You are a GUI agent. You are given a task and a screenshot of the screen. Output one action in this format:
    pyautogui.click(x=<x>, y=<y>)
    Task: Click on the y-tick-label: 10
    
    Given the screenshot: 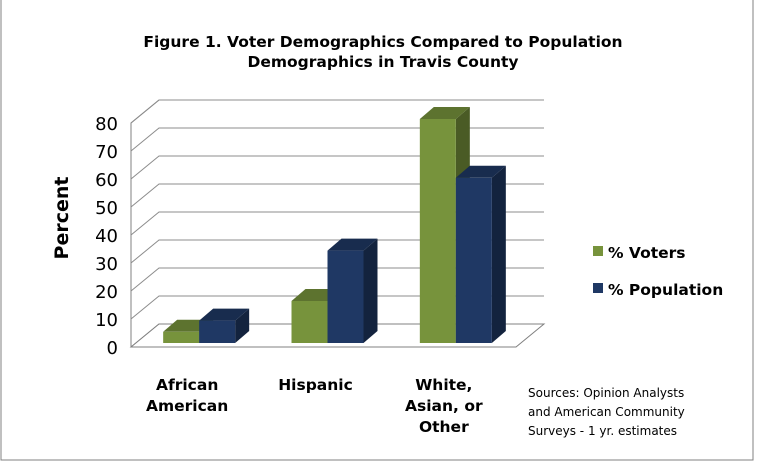 What is the action you would take?
    pyautogui.click(x=106, y=320)
    